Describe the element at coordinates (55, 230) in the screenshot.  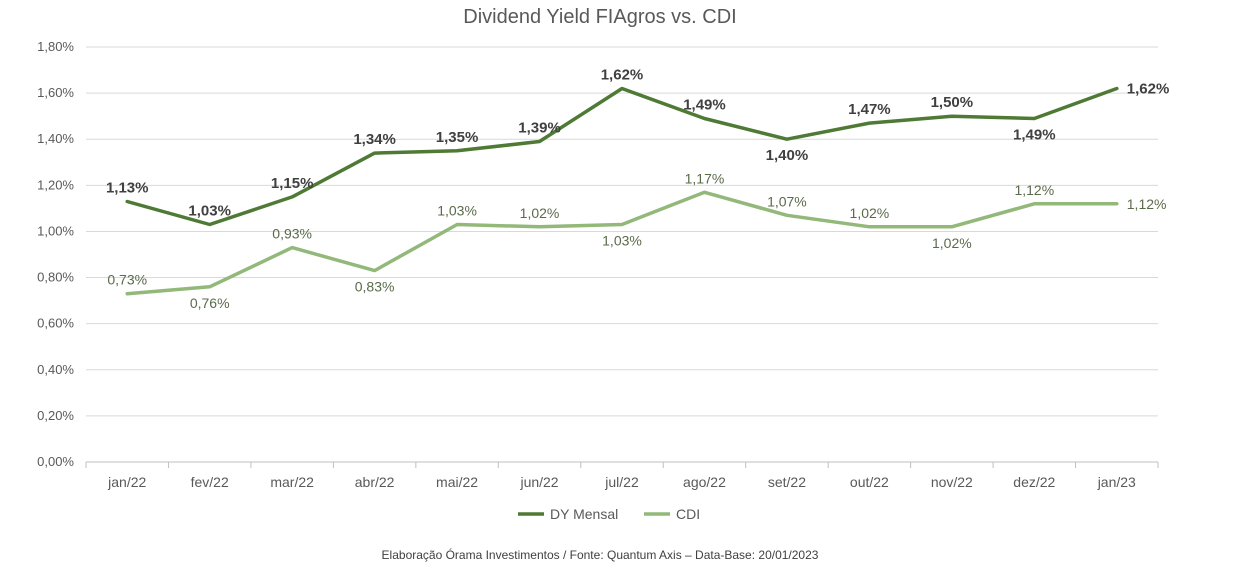
I see `y-tick-label: 1,00%` at that location.